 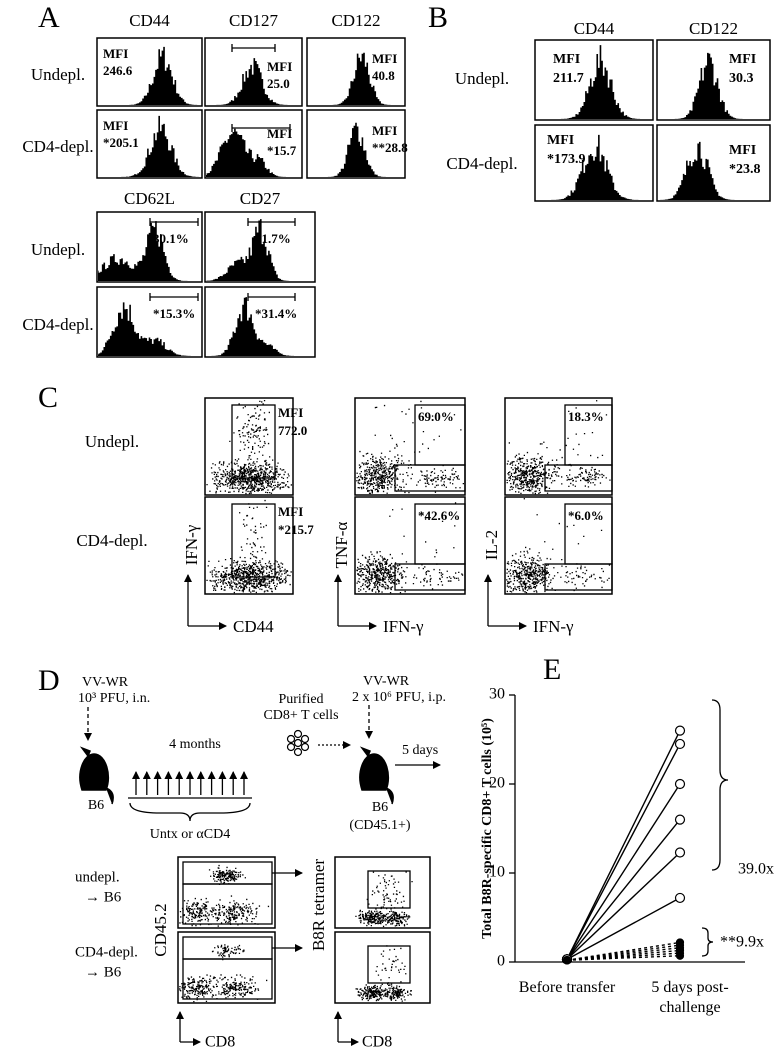 What do you see at coordinates (586, 515) in the screenshot?
I see `percent-label: *6.0%` at bounding box center [586, 515].